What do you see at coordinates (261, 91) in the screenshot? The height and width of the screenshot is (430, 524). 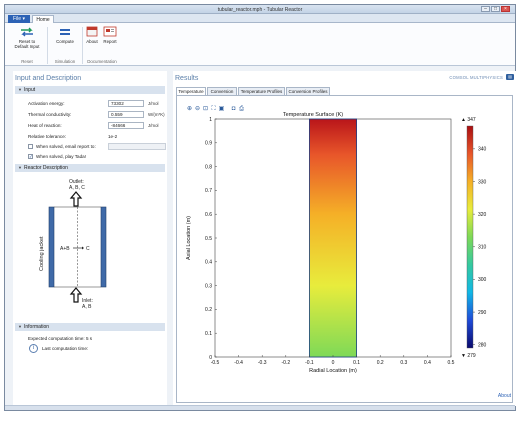 I see `tab-temperature-profiles: Temperature Profiles` at bounding box center [261, 91].